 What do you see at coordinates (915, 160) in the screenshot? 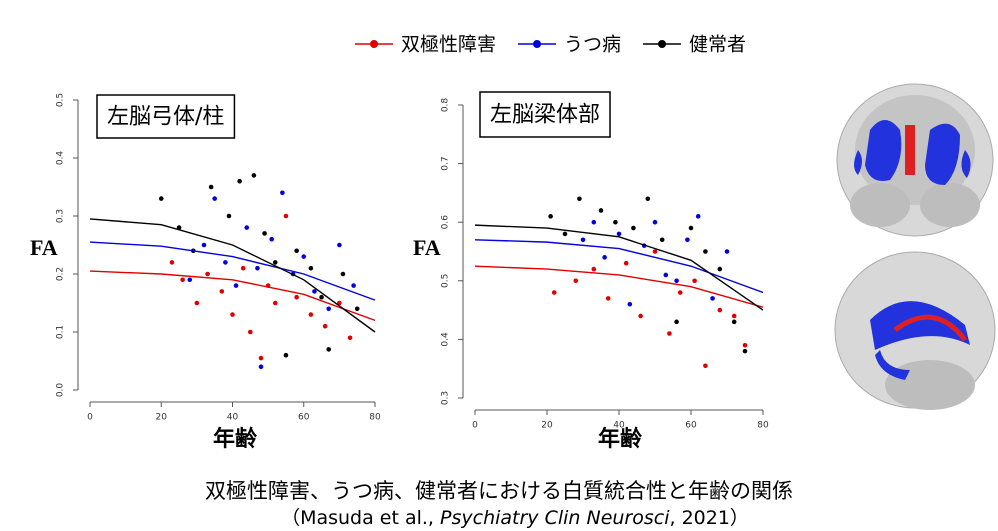
I see `brain-image-axial` at bounding box center [915, 160].